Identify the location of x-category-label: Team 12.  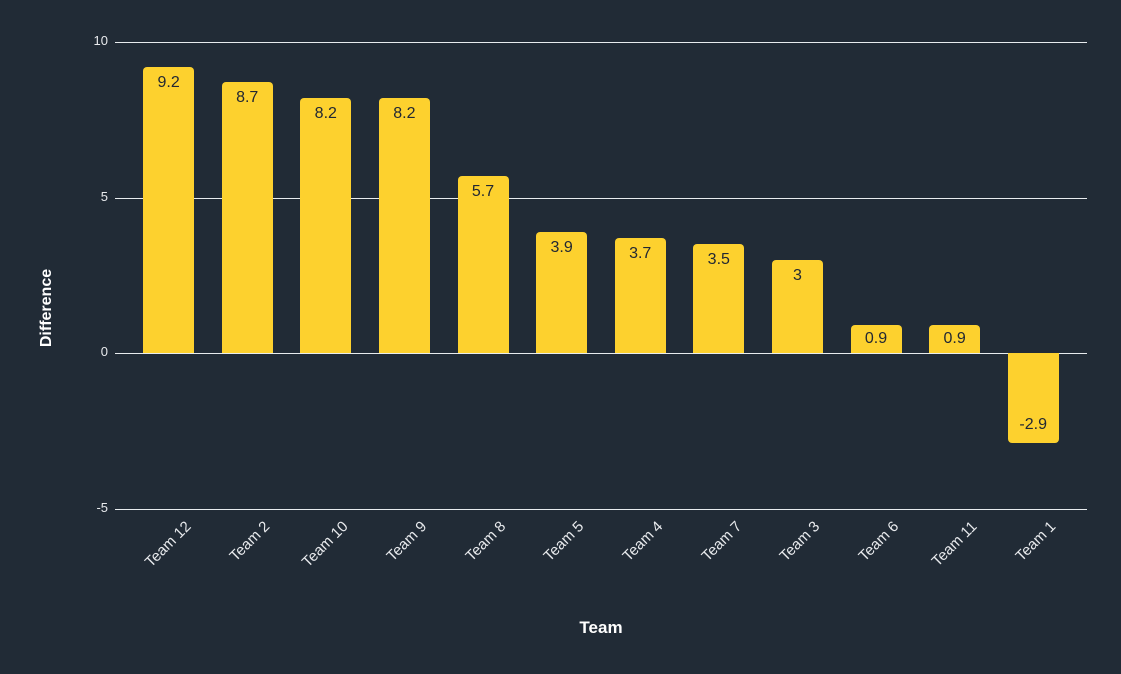
(168, 544).